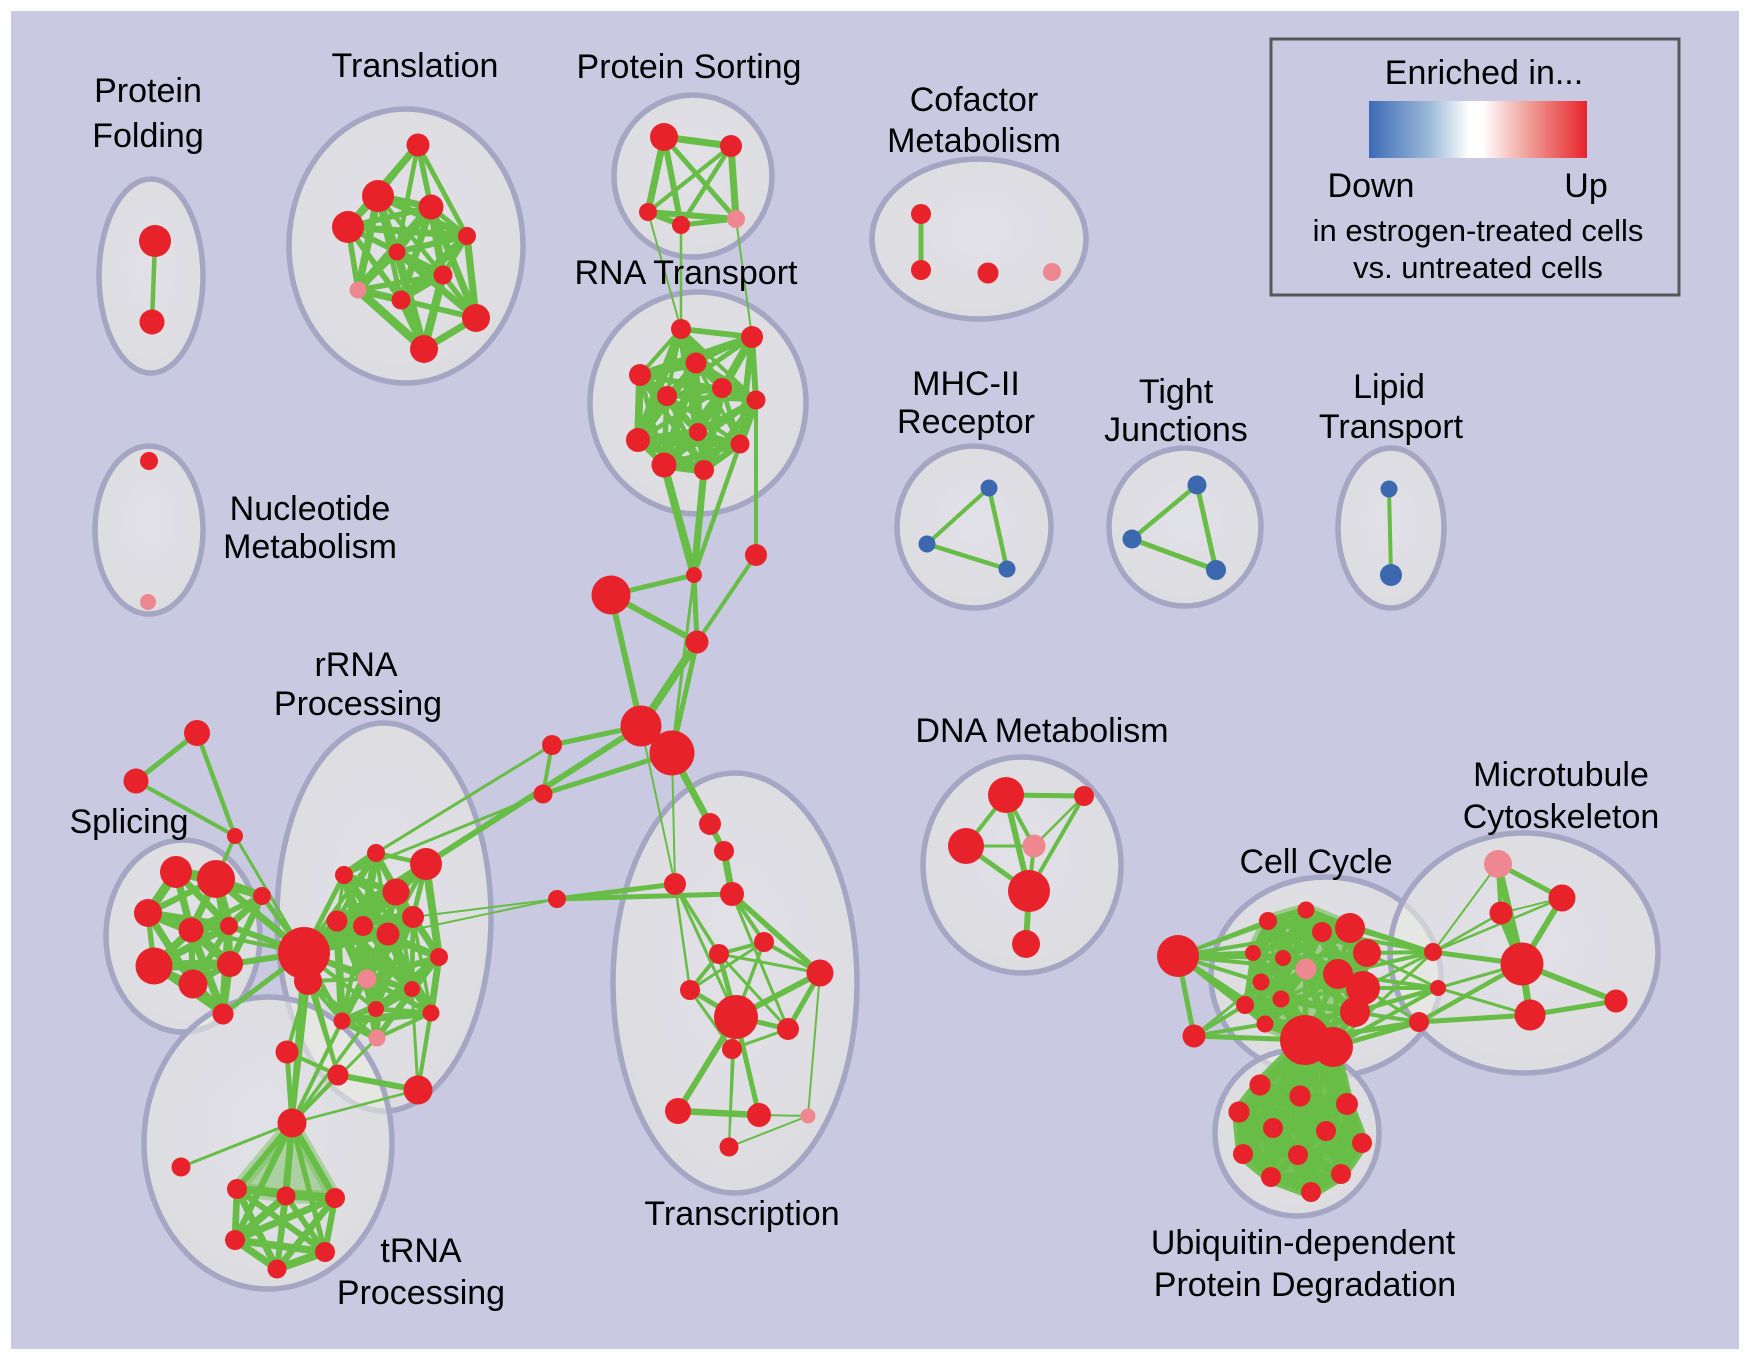  I want to click on svg-text: Transcription, so click(741, 1214).